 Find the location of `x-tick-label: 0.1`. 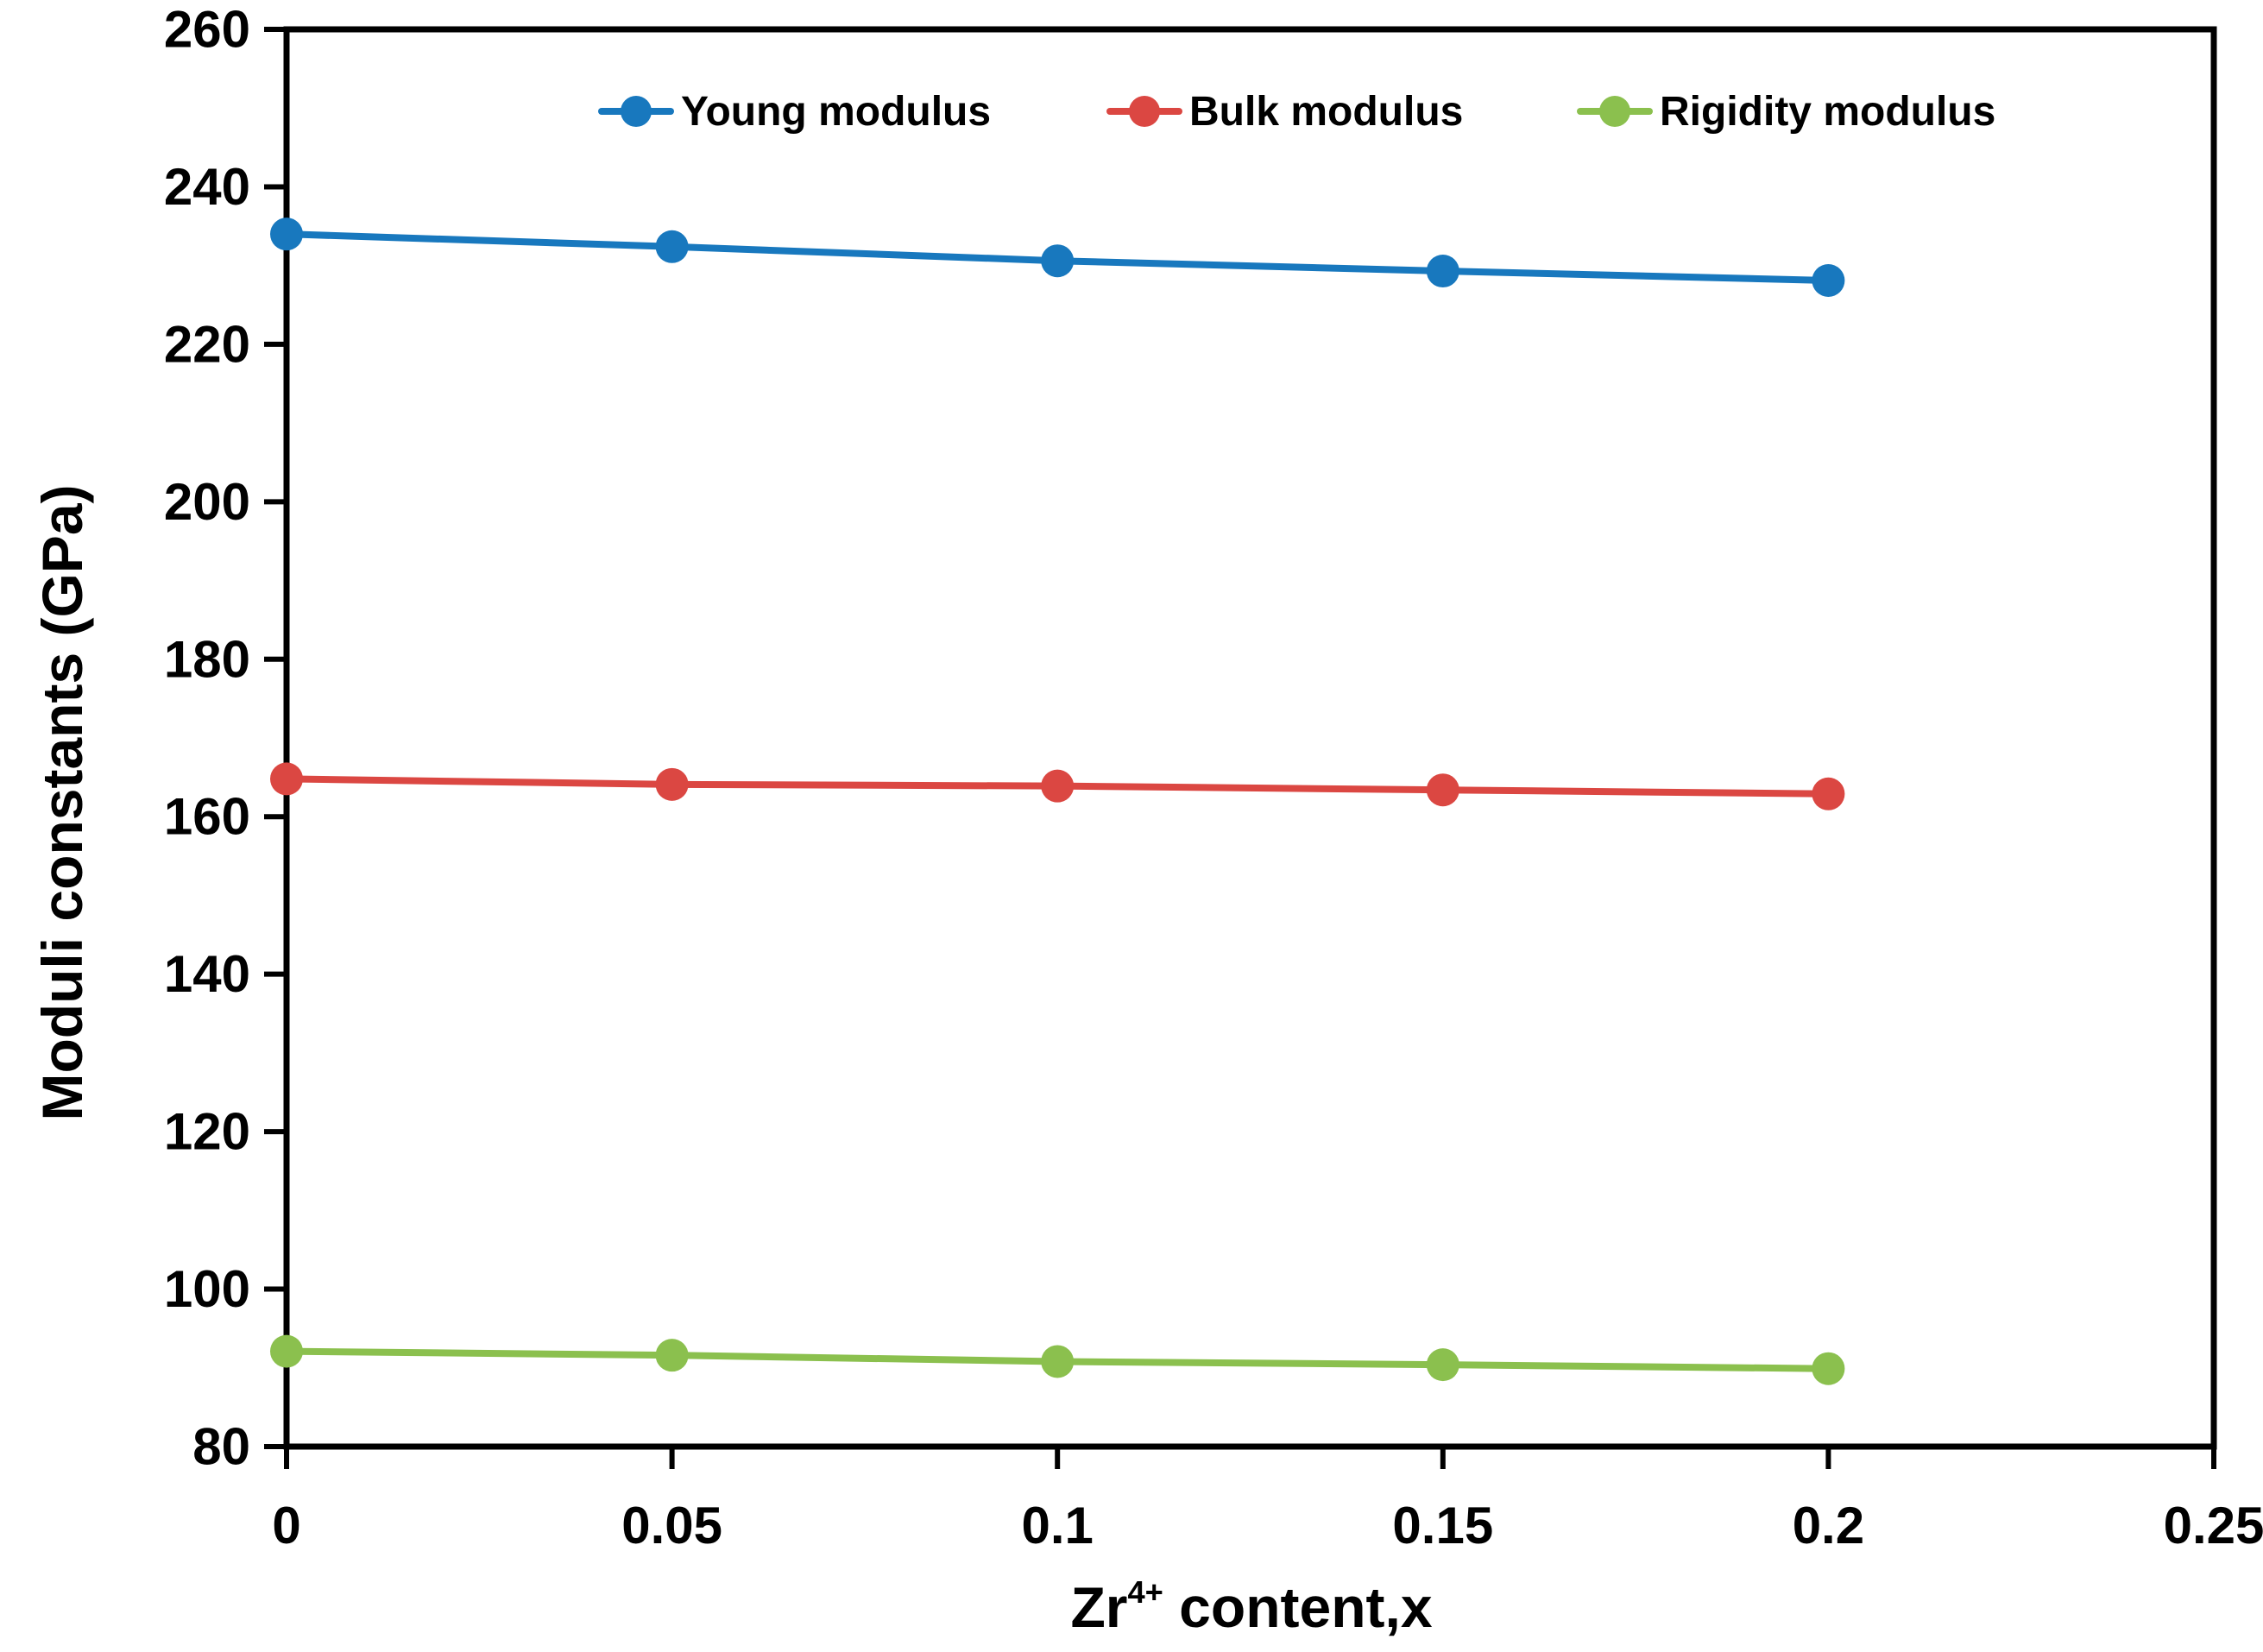

x-tick-label: 0.1 is located at coordinates (1057, 1525).